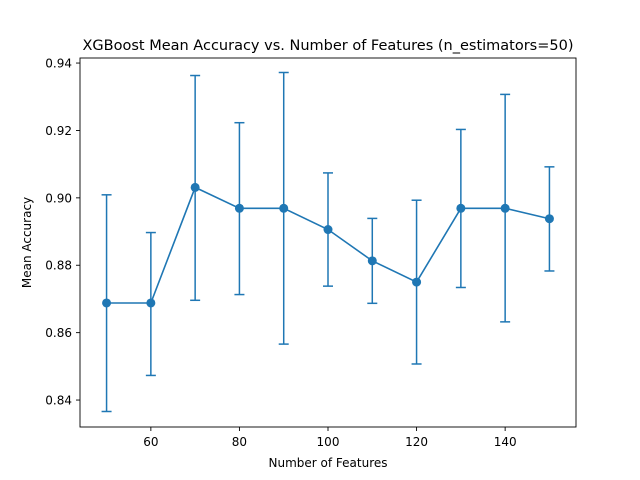  I want to click on y-tick-label: 0.94, so click(58, 64).